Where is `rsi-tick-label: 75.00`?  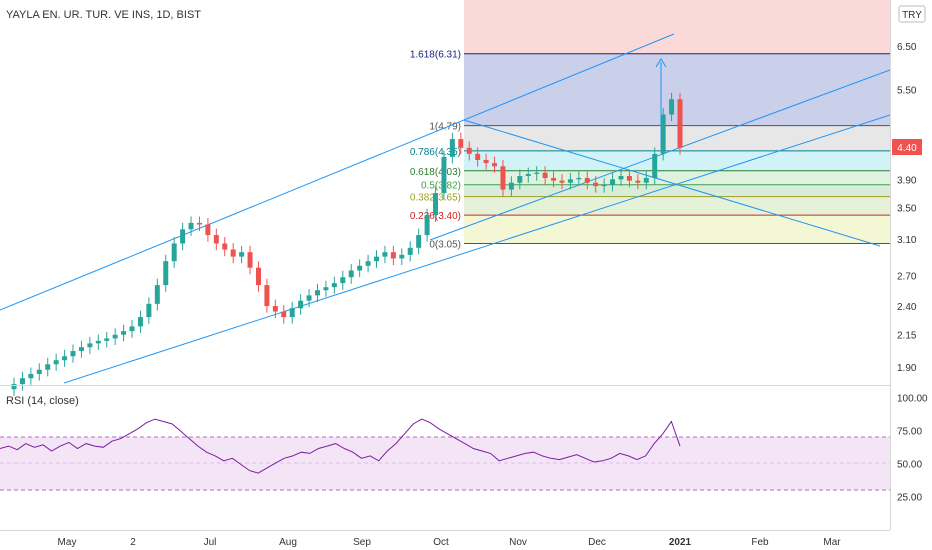
rsi-tick-label: 75.00 is located at coordinates (909, 431).